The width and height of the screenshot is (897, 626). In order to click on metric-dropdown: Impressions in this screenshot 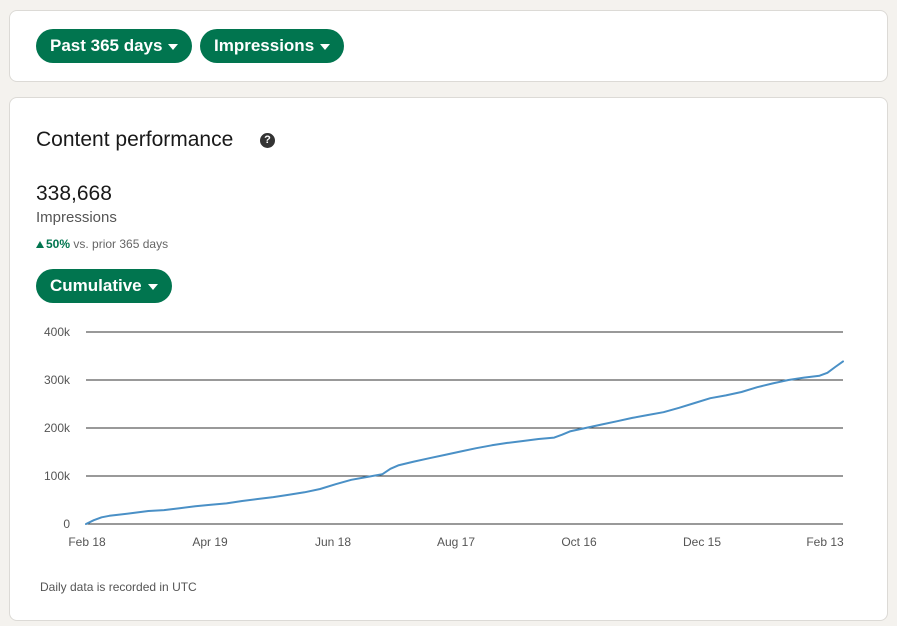, I will do `click(272, 46)`.